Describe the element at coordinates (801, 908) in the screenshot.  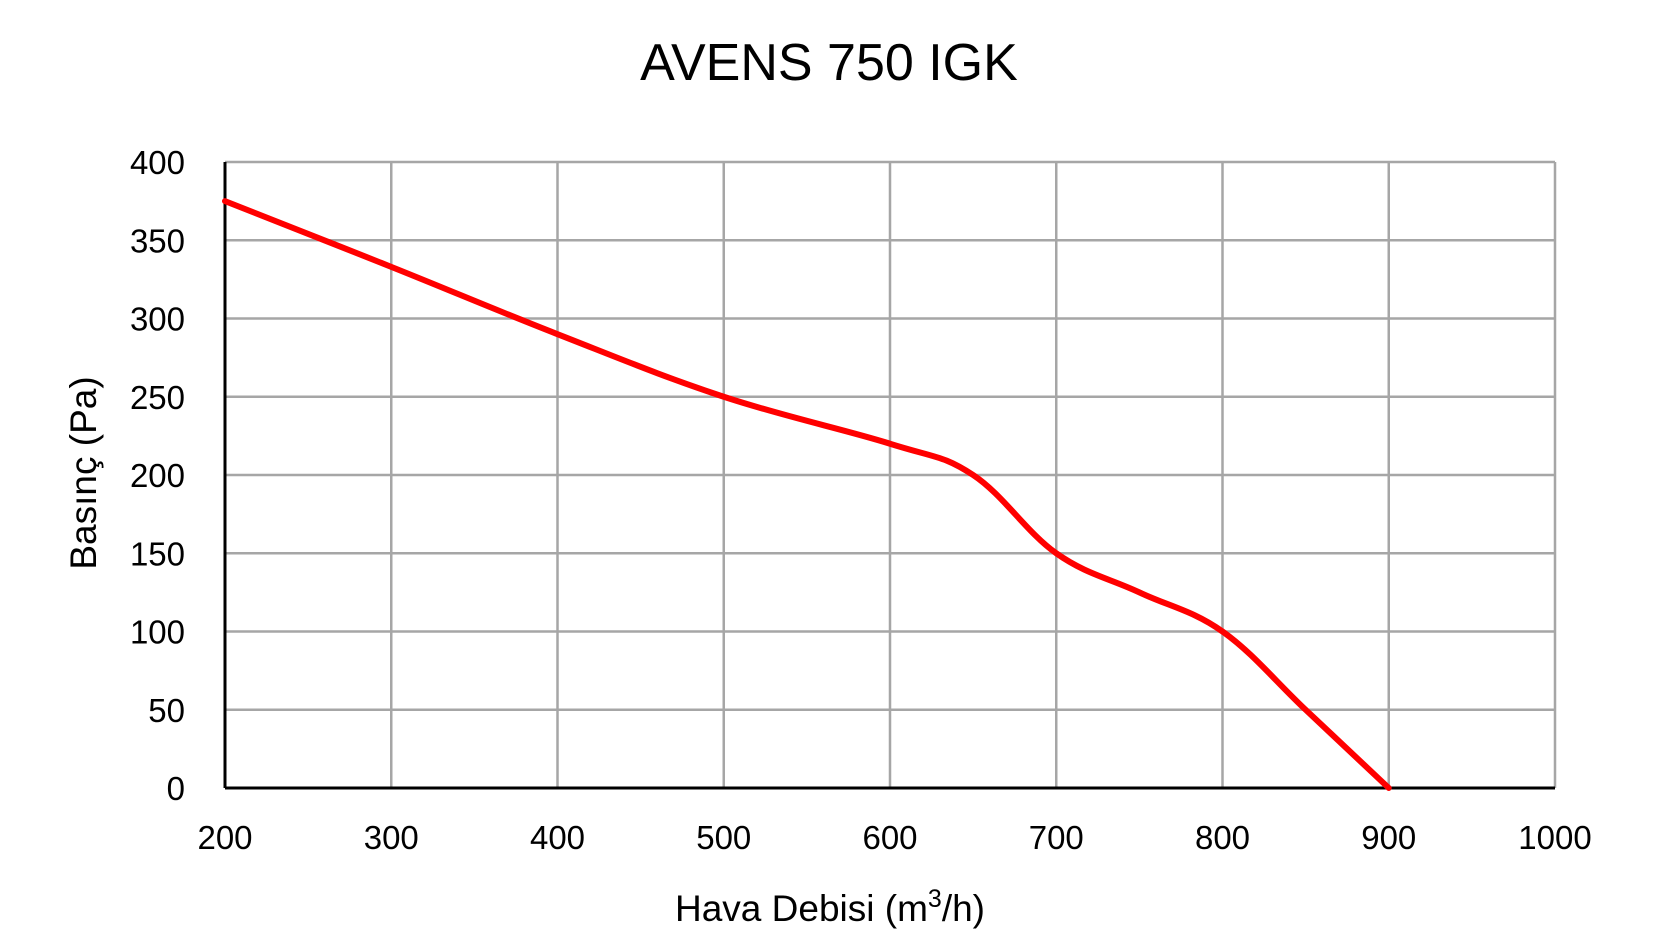
I see `x-axis-label-main: Hava Debisi (m` at that location.